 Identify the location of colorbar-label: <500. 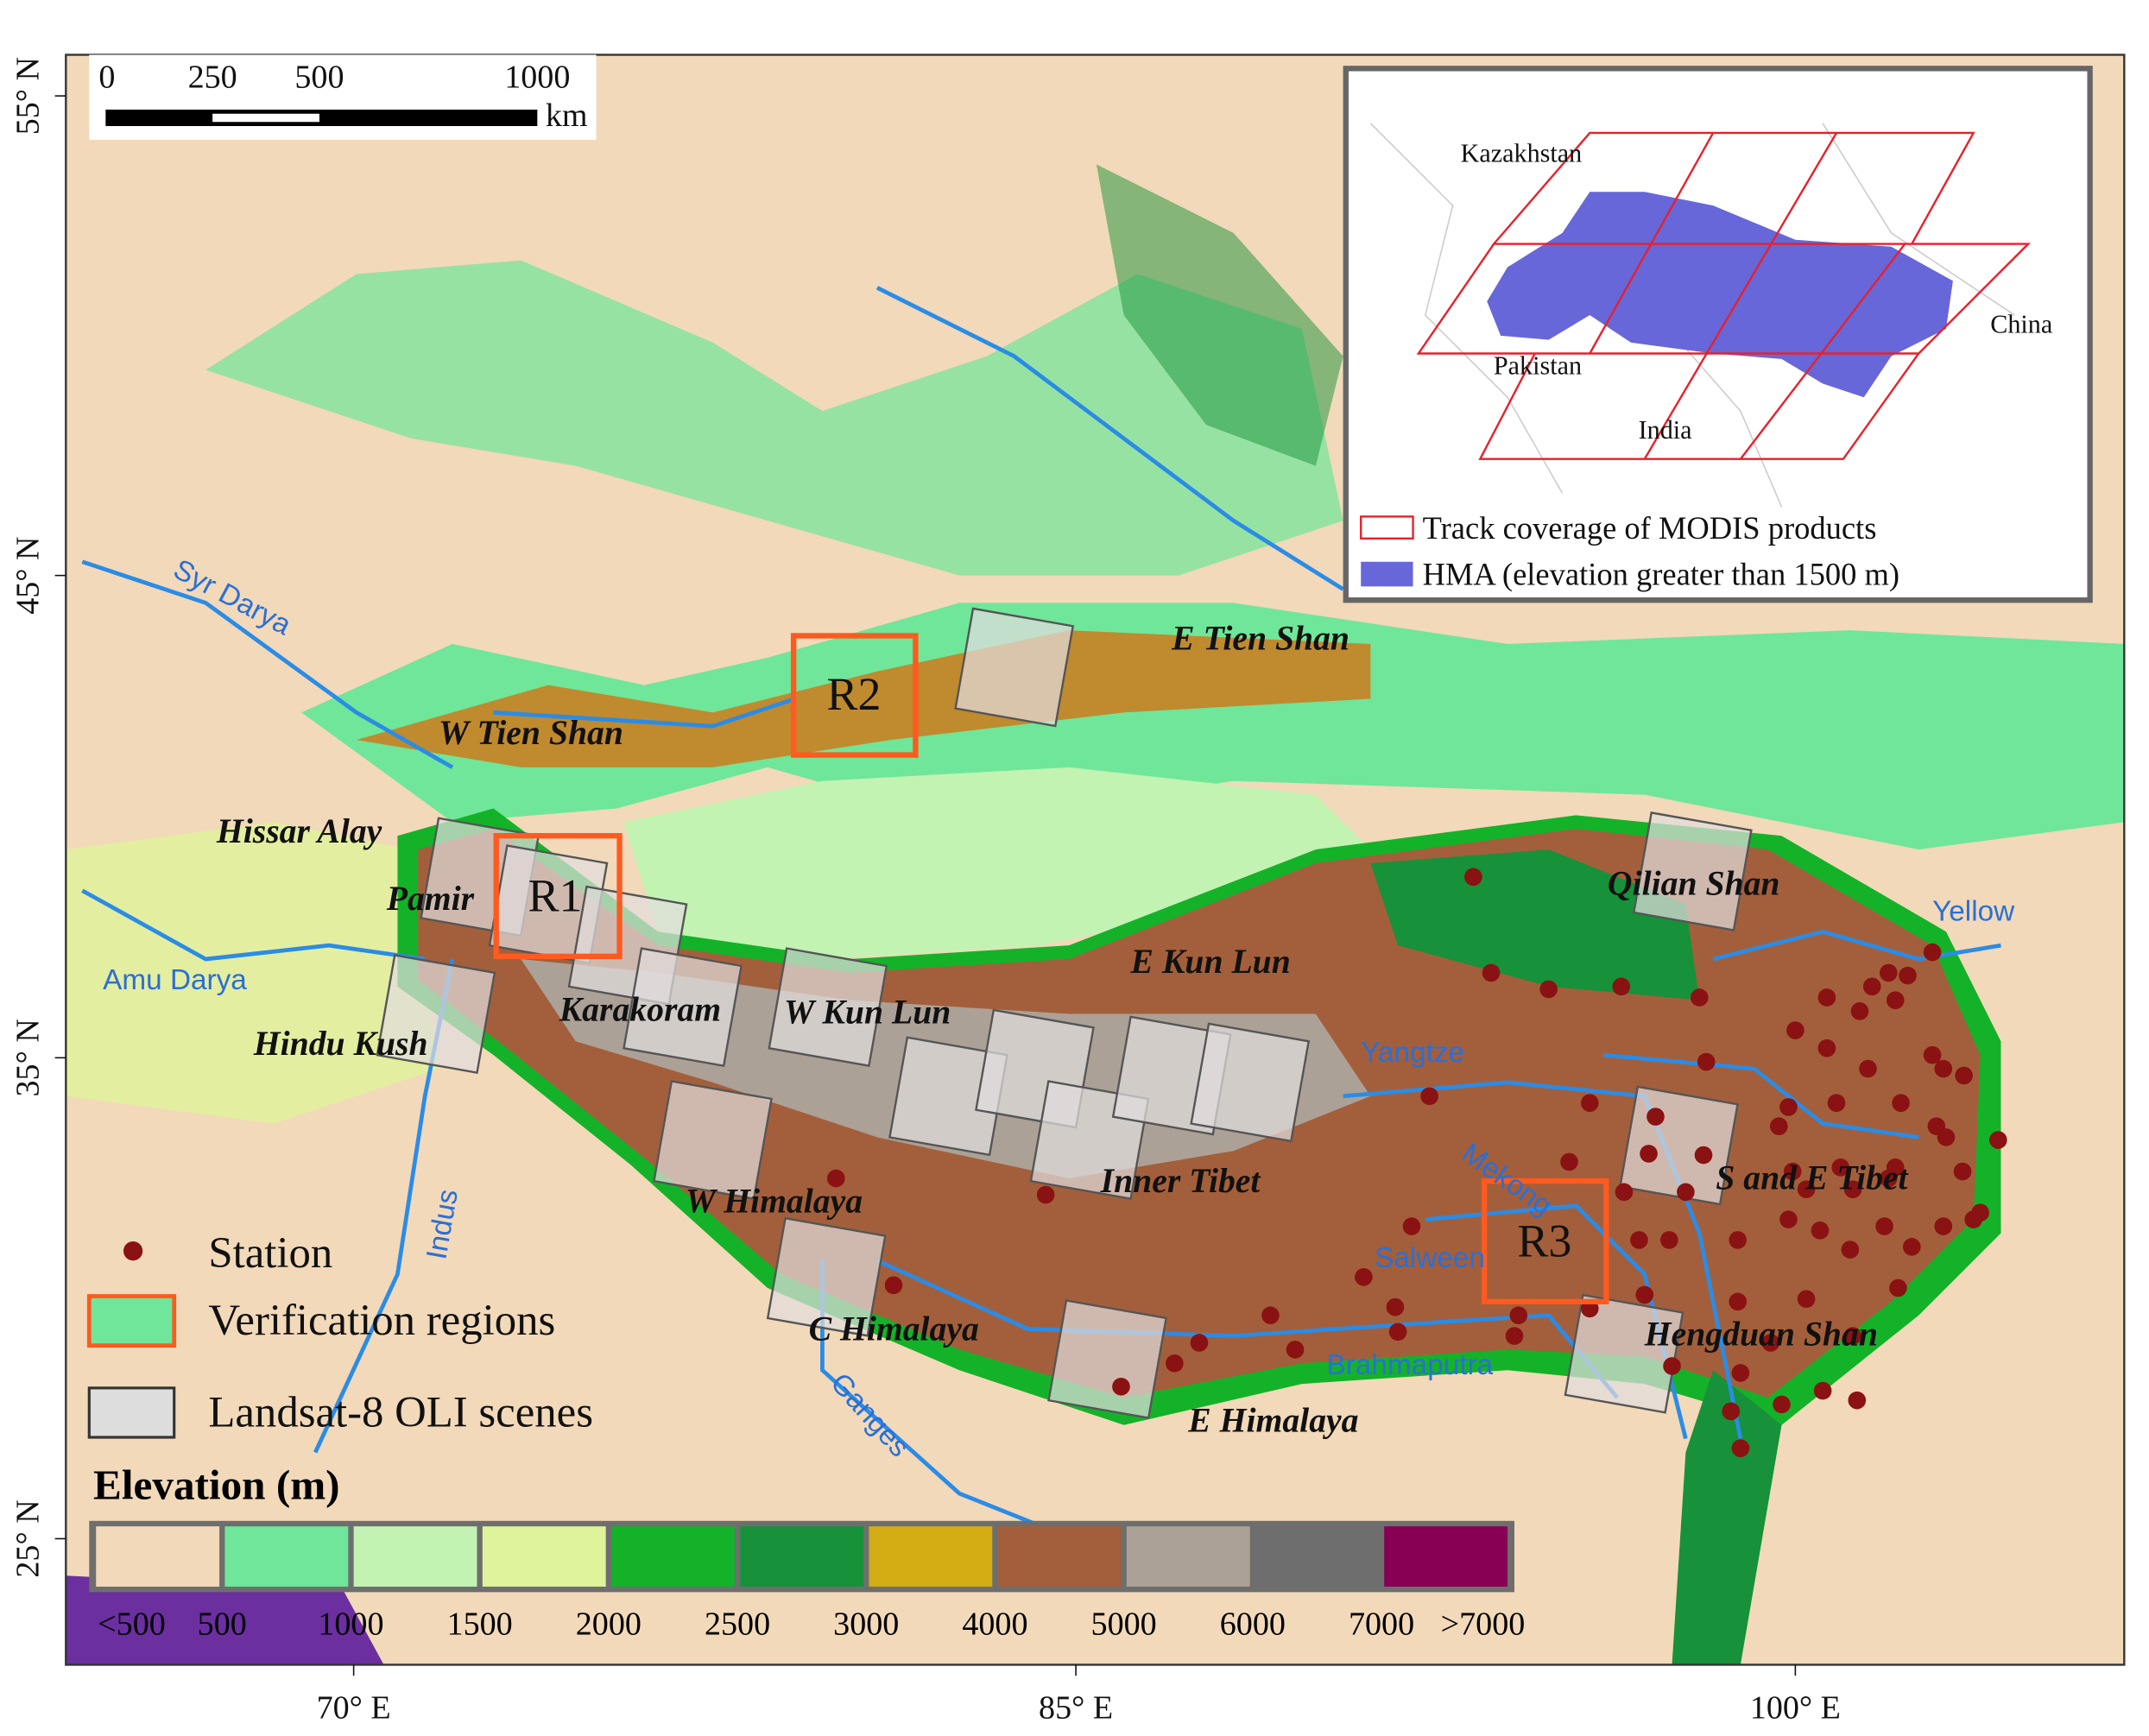
(132, 1625).